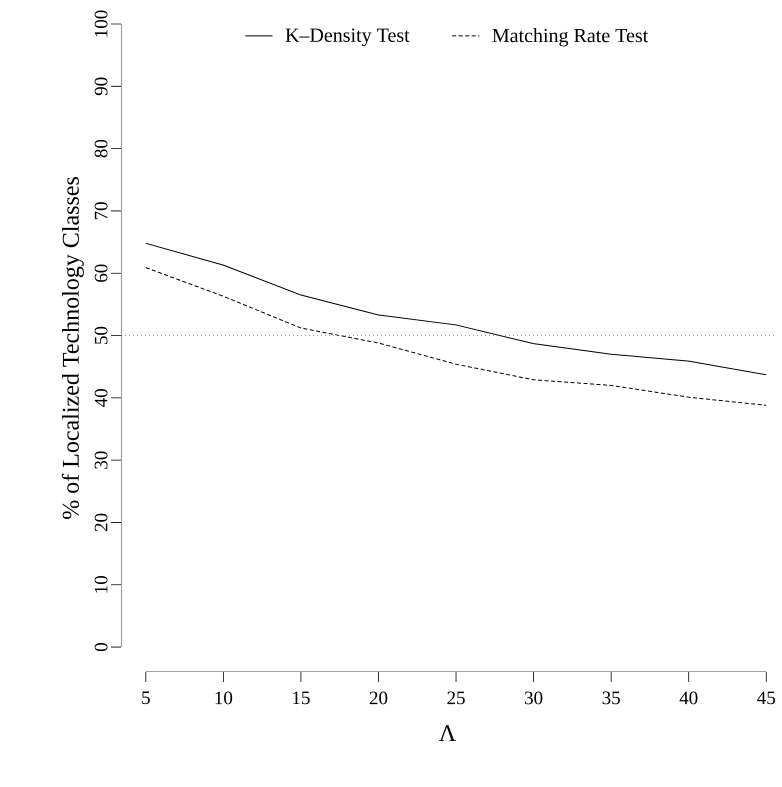 The image size is (782, 787). Describe the element at coordinates (456, 698) in the screenshot. I see `x-tick-label: 25` at that location.